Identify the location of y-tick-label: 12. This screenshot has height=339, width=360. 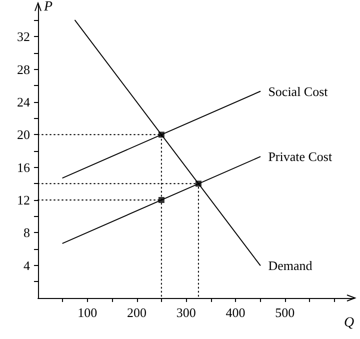
(23, 200).